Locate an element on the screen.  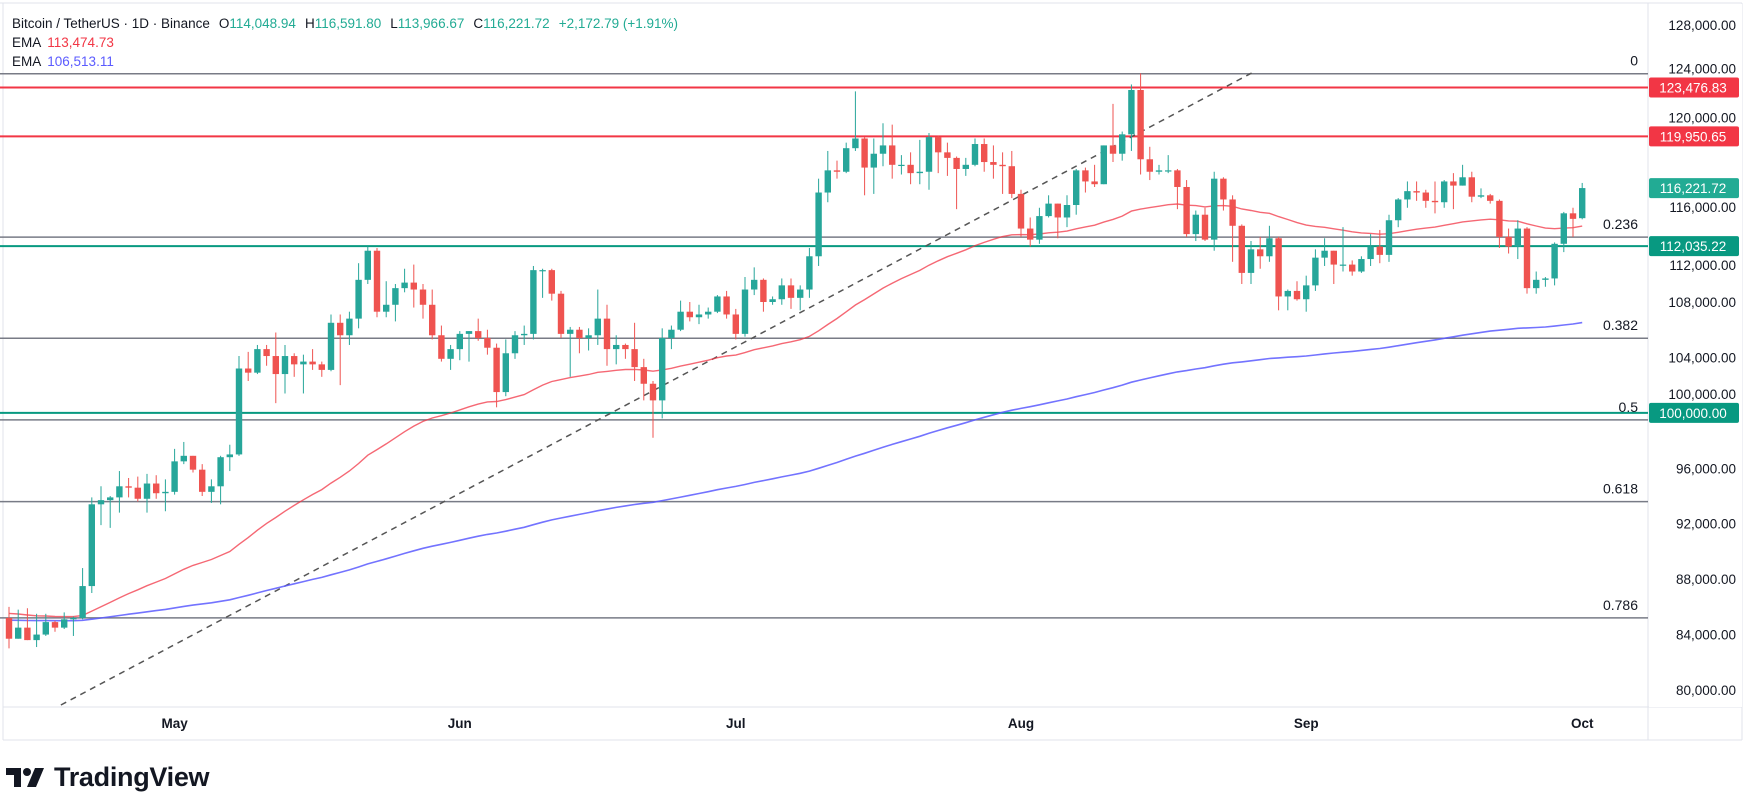
time-axis: May Jun Jul Aug Sep Oct is located at coordinates (877, 723).